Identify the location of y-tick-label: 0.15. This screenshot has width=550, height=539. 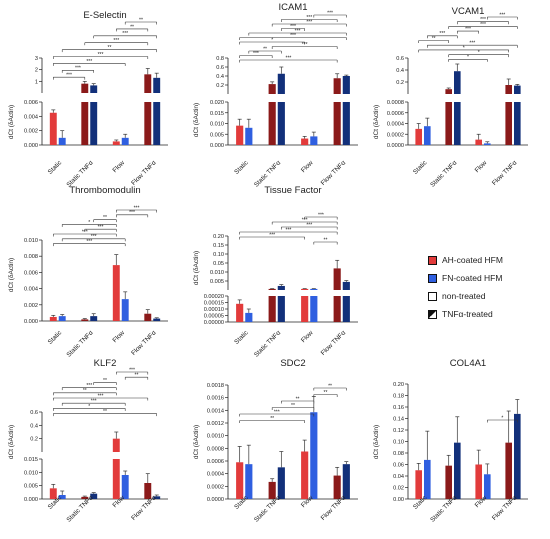
(218, 246).